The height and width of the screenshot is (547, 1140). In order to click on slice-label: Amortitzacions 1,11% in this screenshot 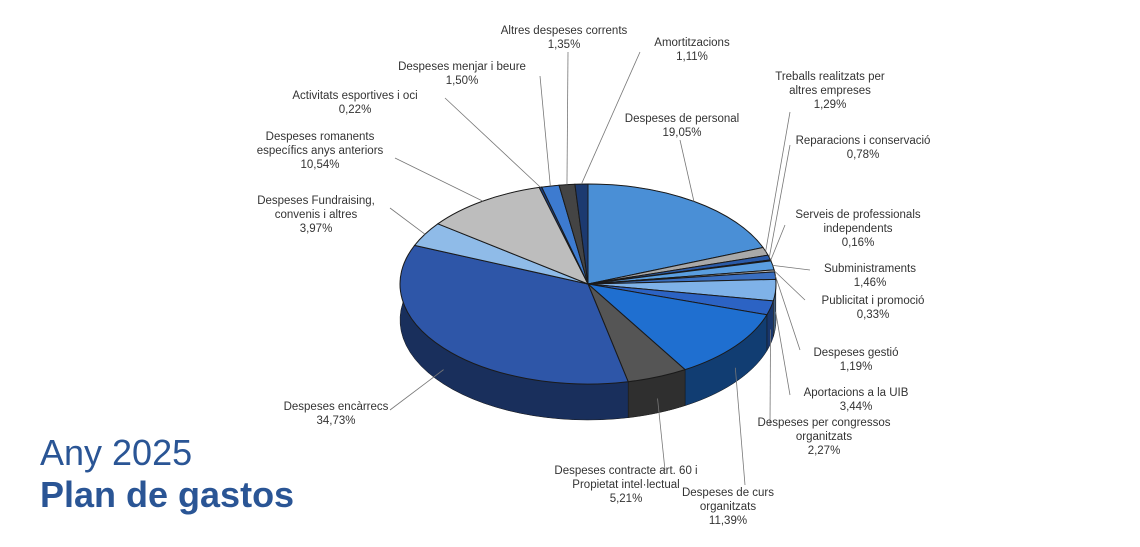, I will do `click(692, 50)`.